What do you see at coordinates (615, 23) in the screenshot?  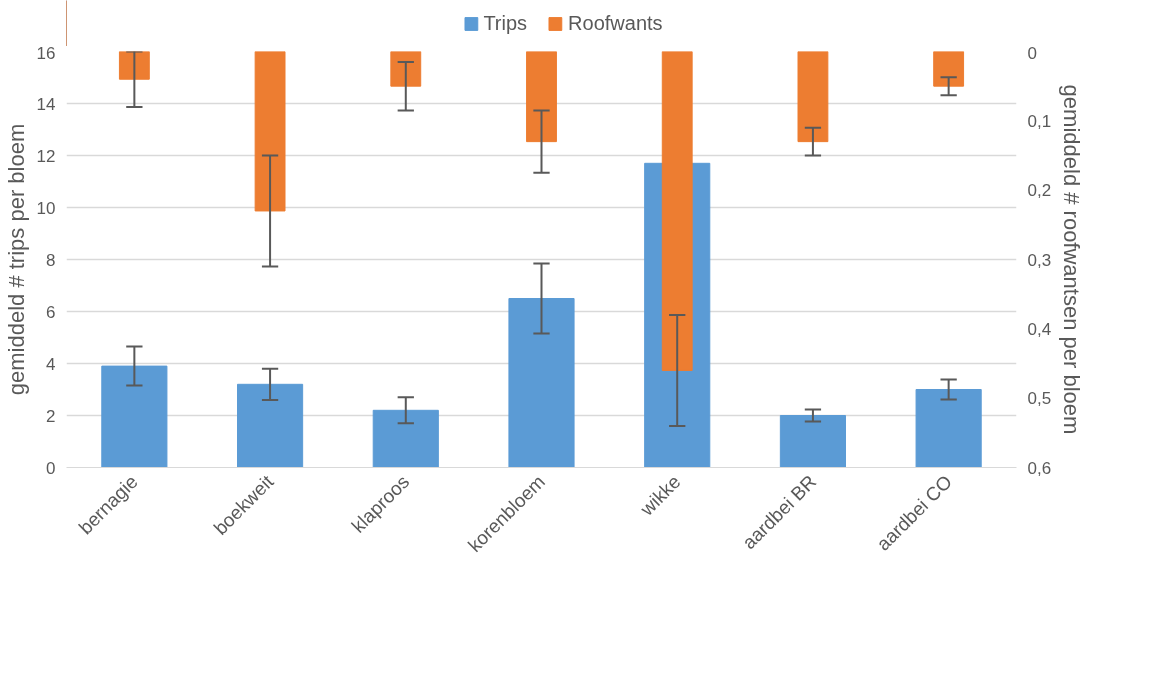 I see `legend-label: Roofwants` at bounding box center [615, 23].